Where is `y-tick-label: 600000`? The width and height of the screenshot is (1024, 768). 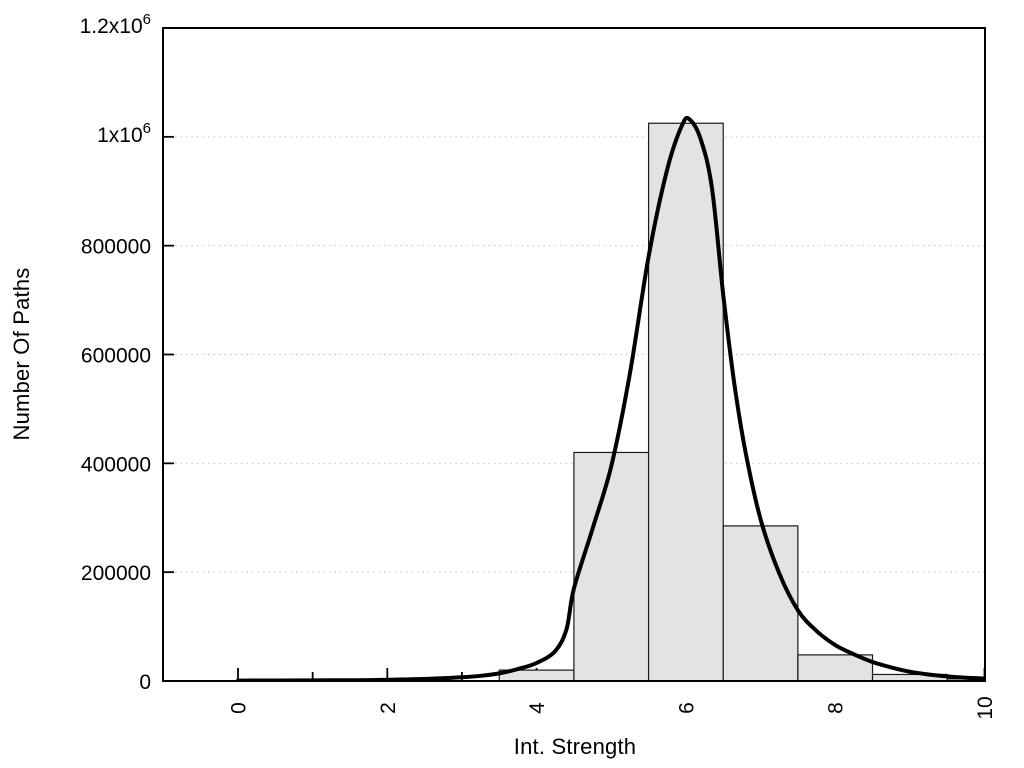 y-tick-label: 600000 is located at coordinates (116, 356).